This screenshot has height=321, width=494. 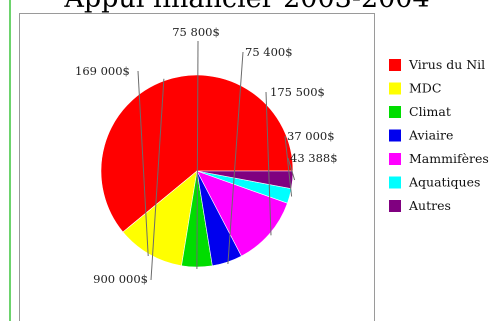 What do you see at coordinates (297, 92) in the screenshot?
I see `value-label-mammiferes: 175 500$` at bounding box center [297, 92].